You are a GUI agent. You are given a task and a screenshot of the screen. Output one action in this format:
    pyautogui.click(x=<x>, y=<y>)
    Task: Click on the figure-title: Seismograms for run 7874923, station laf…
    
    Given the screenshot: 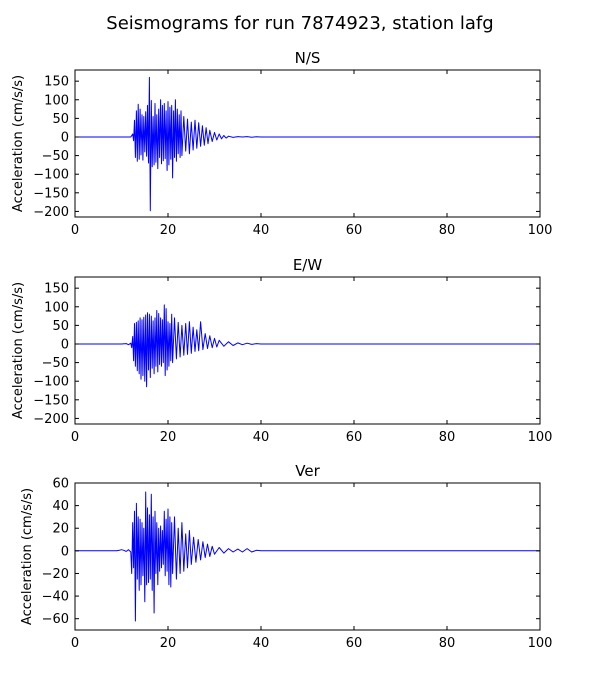 What is the action you would take?
    pyautogui.click(x=299, y=23)
    